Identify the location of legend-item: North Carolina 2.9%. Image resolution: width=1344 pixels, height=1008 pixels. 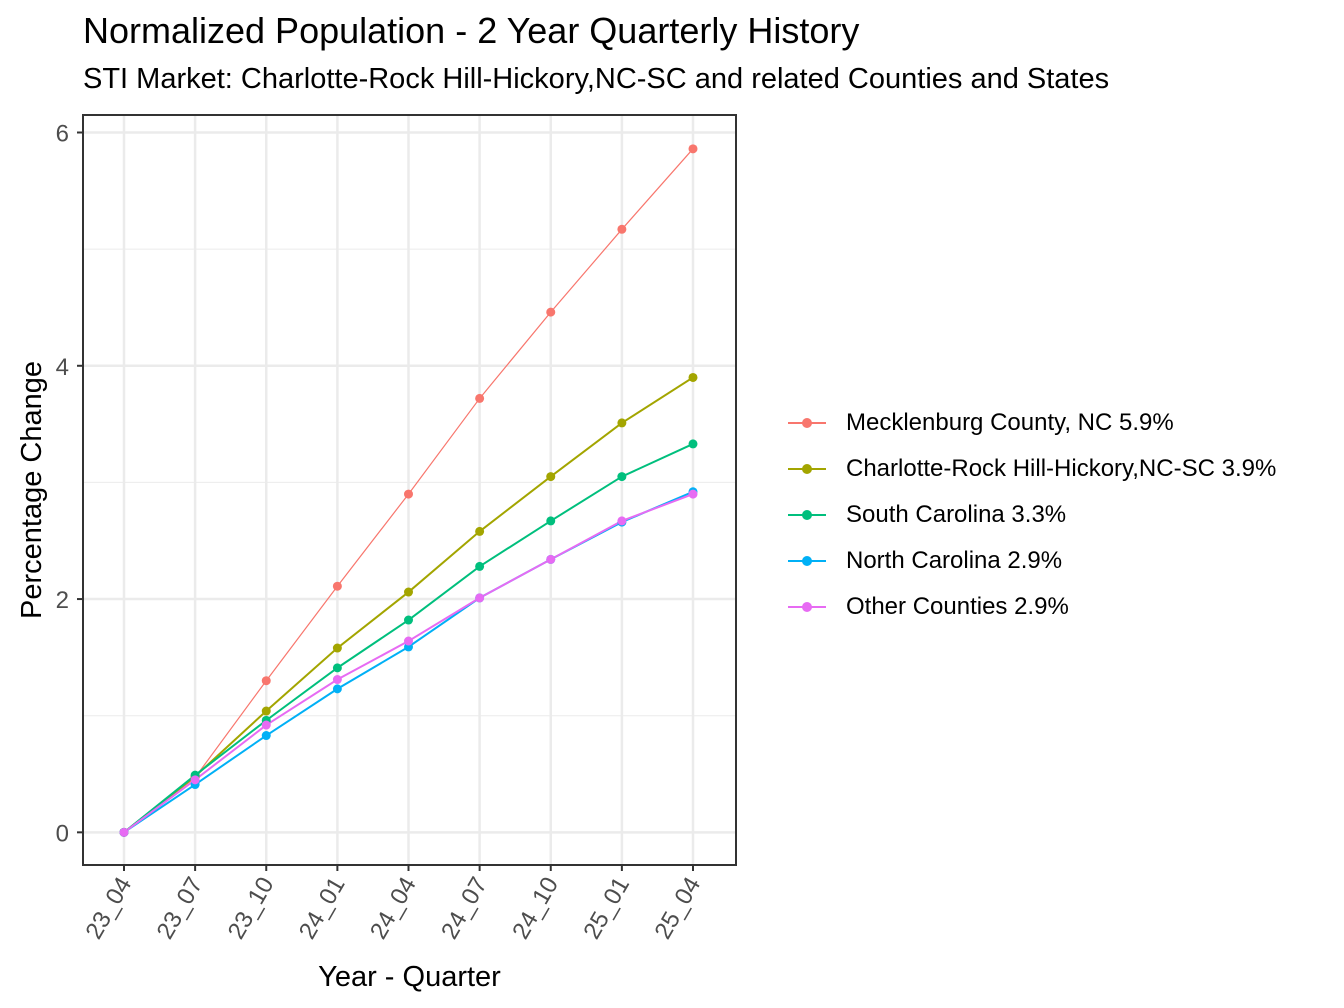
(925, 561).